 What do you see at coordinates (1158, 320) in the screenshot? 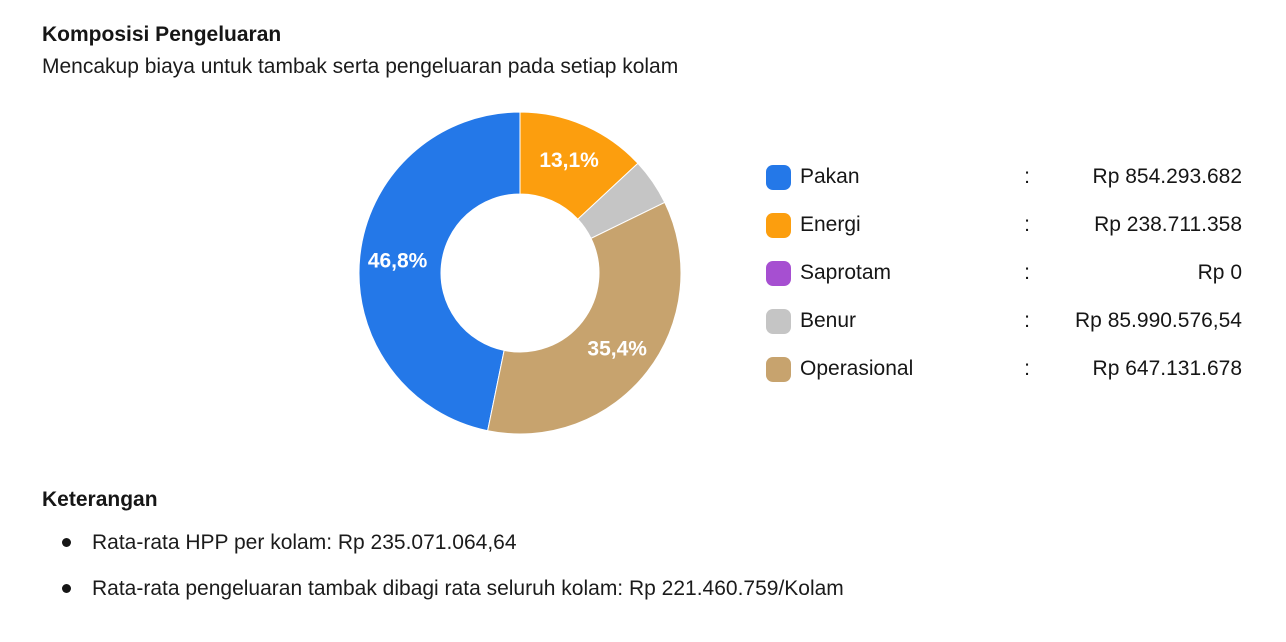
I see `legend-value: Rp 85.990.576,54` at bounding box center [1158, 320].